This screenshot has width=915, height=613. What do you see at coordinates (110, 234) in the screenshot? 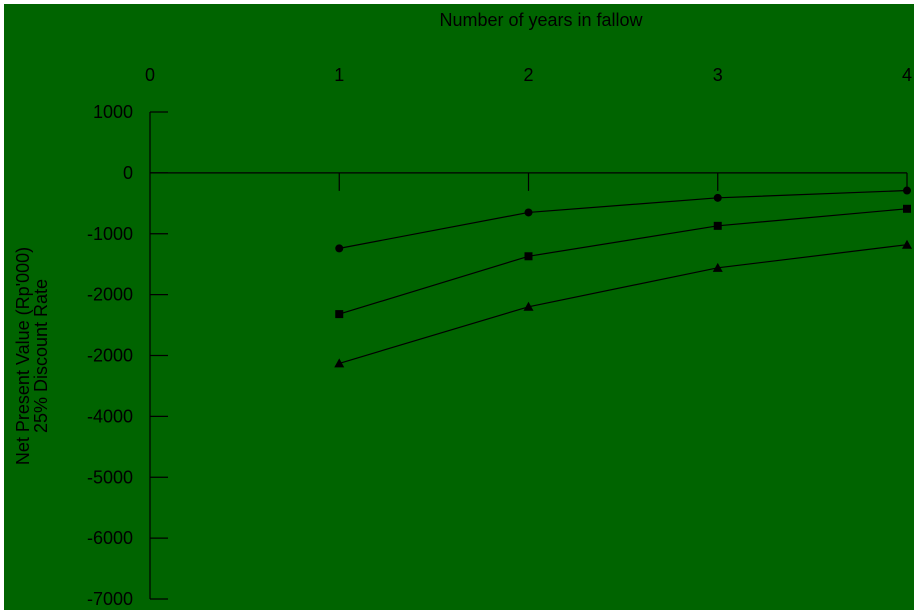
I see `y-tick-label: -1000` at bounding box center [110, 234].